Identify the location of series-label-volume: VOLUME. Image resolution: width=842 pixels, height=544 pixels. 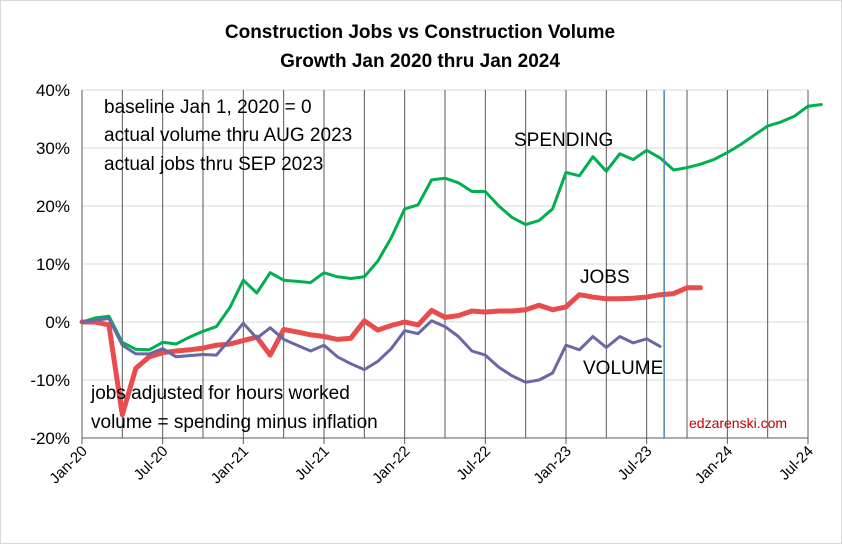
(623, 368).